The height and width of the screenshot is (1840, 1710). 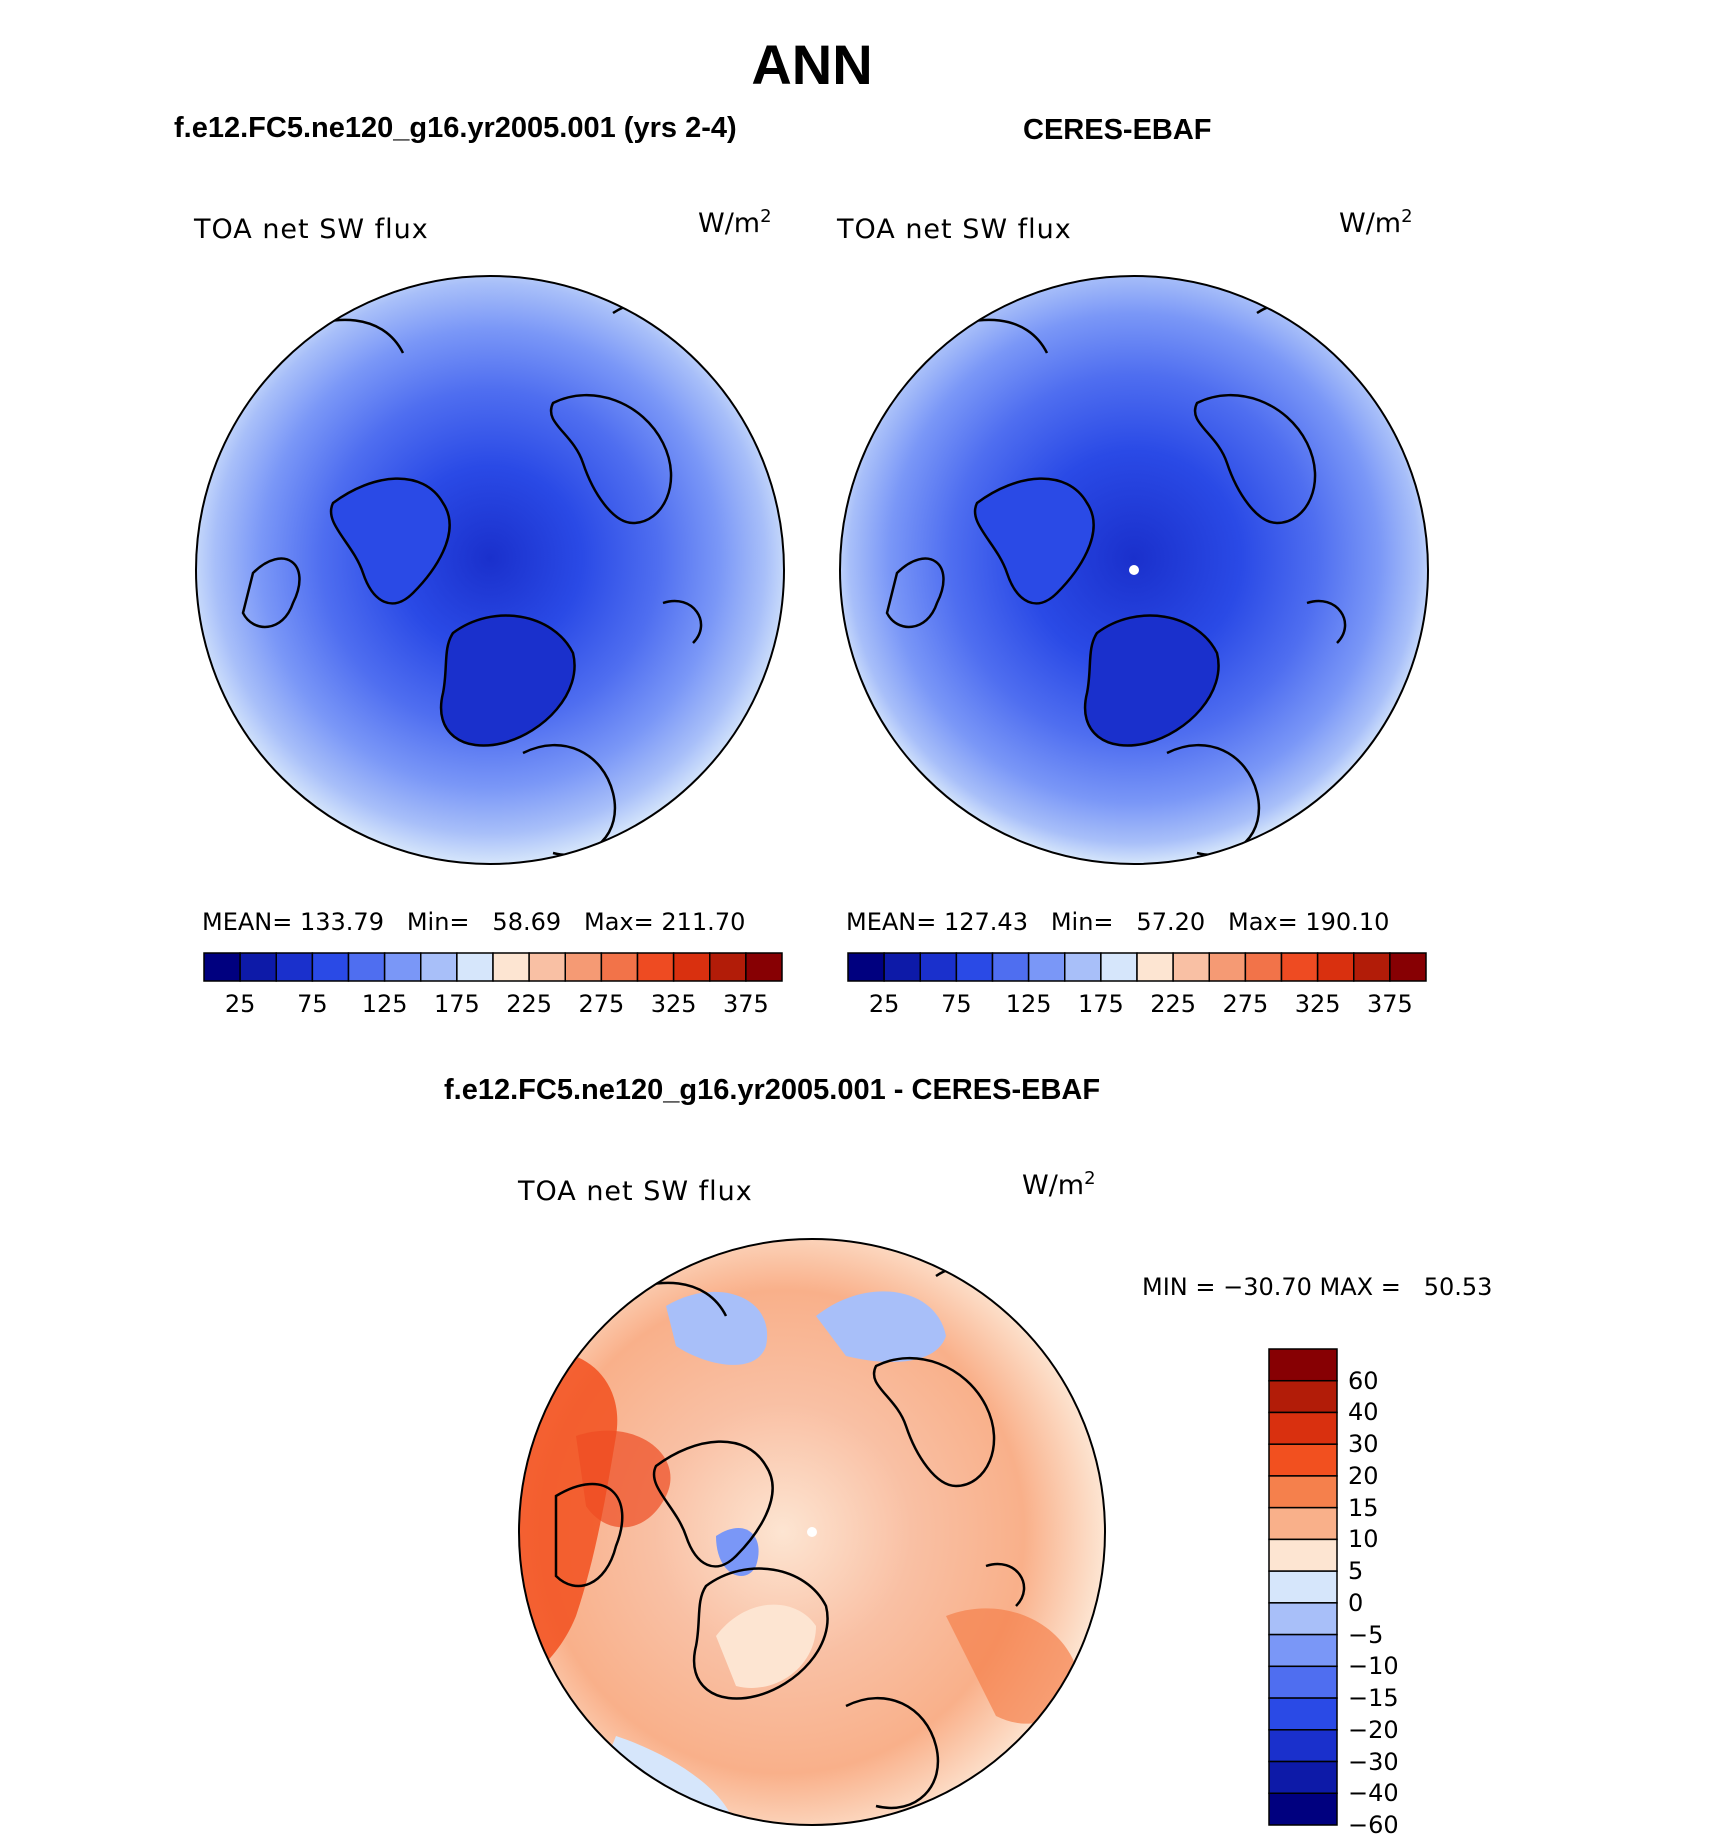 I want to click on obs-colorbar, so click(x=1137, y=967).